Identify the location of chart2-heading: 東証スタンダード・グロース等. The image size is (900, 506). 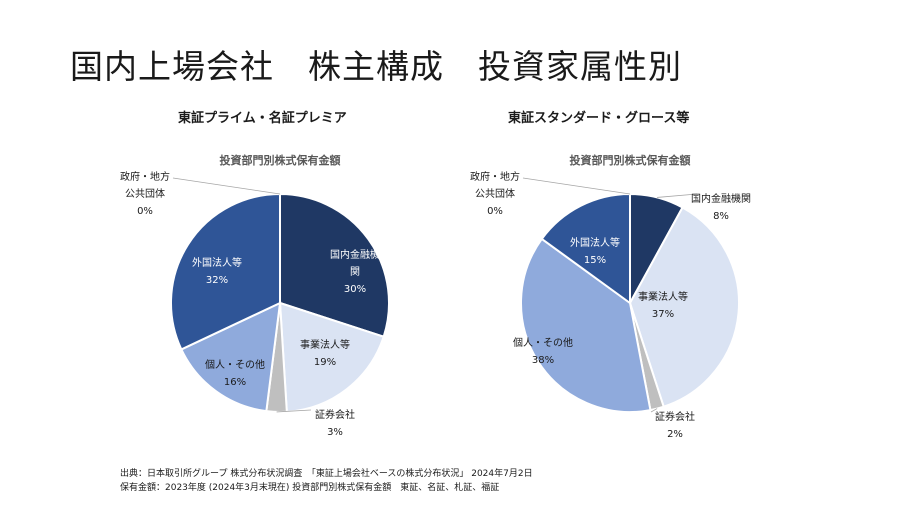
(599, 118).